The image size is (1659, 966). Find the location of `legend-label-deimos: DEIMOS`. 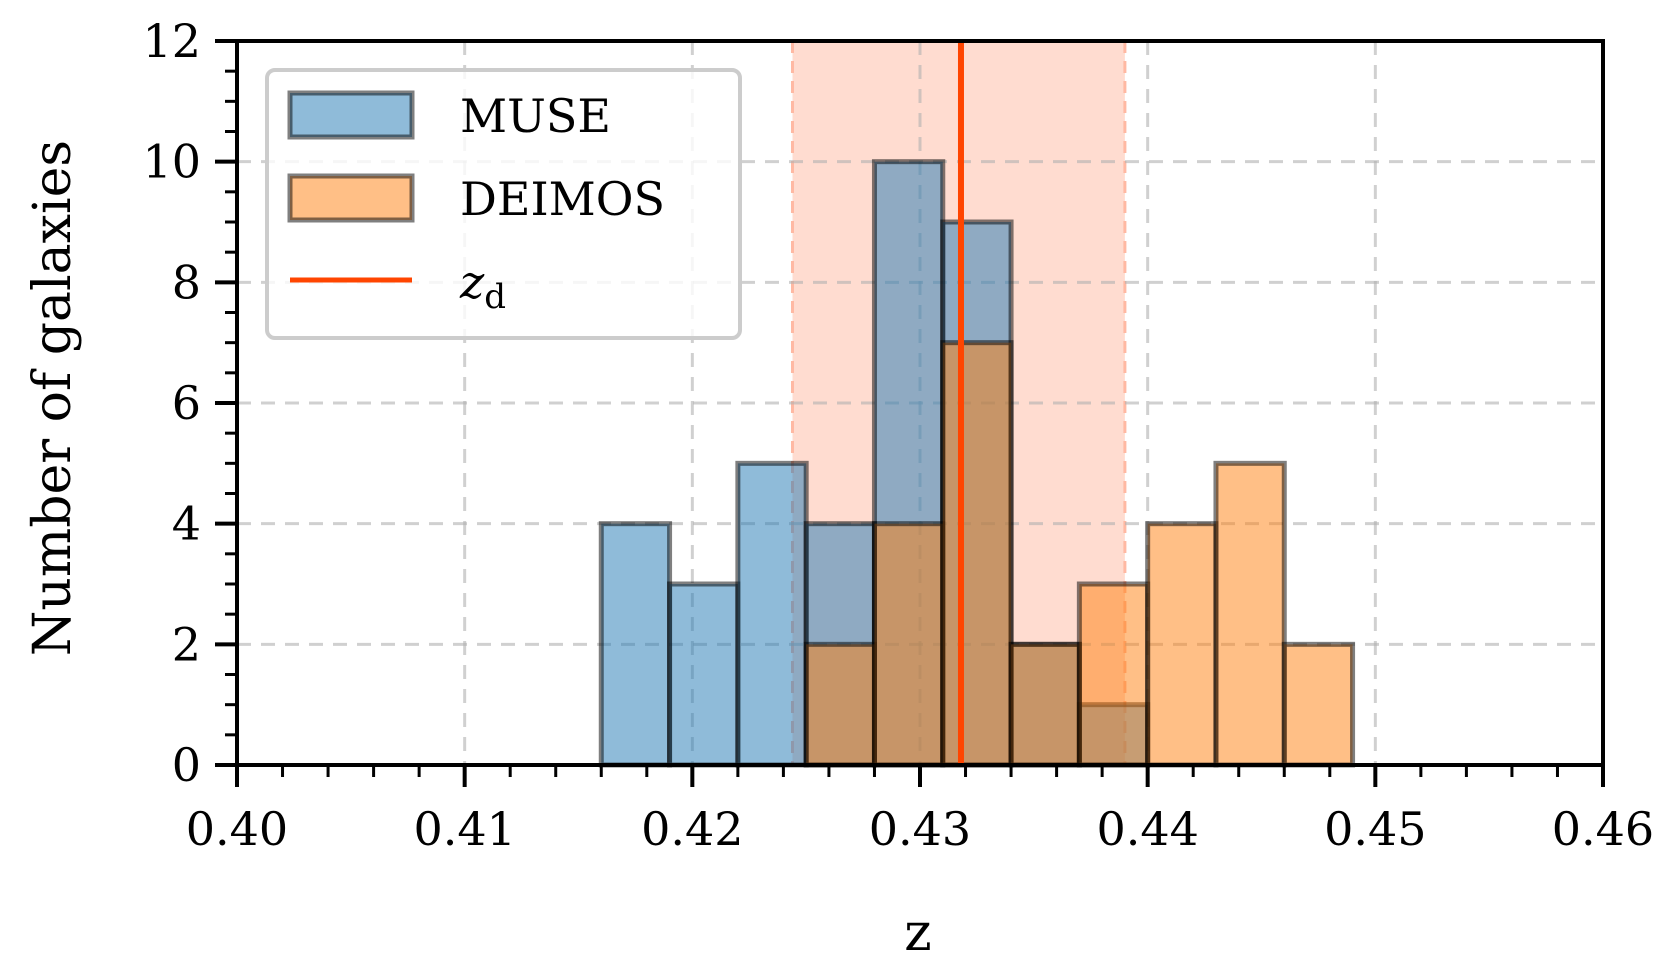

legend-label-deimos: DEIMOS is located at coordinates (562, 199).